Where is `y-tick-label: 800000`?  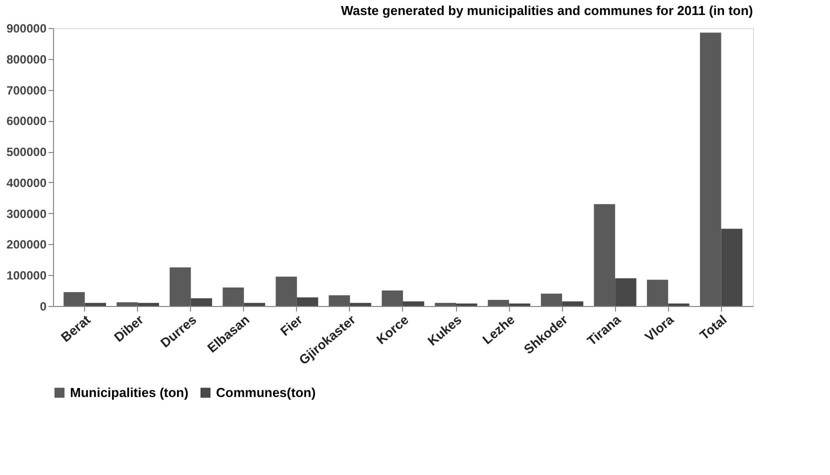
y-tick-label: 800000 is located at coordinates (26, 59).